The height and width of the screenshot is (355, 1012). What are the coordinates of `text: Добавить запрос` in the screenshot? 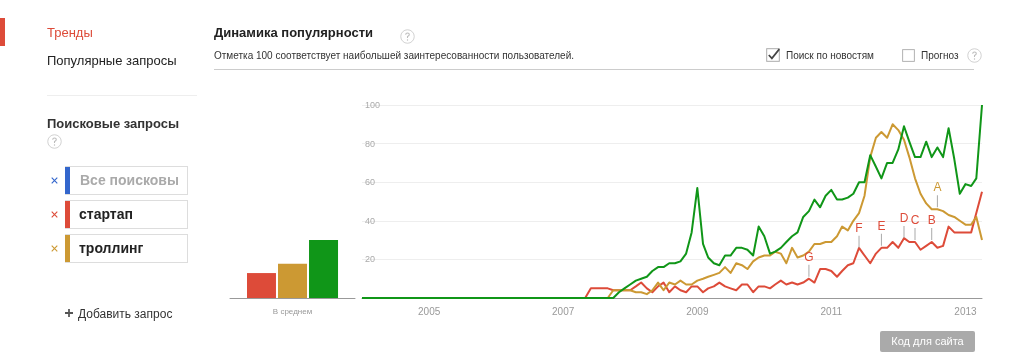 It's located at (125, 314).